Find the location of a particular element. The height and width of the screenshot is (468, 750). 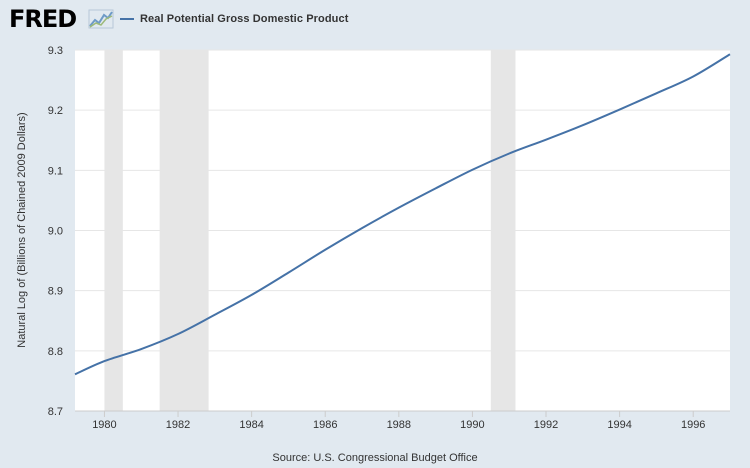

x-tick-label: 1986 is located at coordinates (325, 425).